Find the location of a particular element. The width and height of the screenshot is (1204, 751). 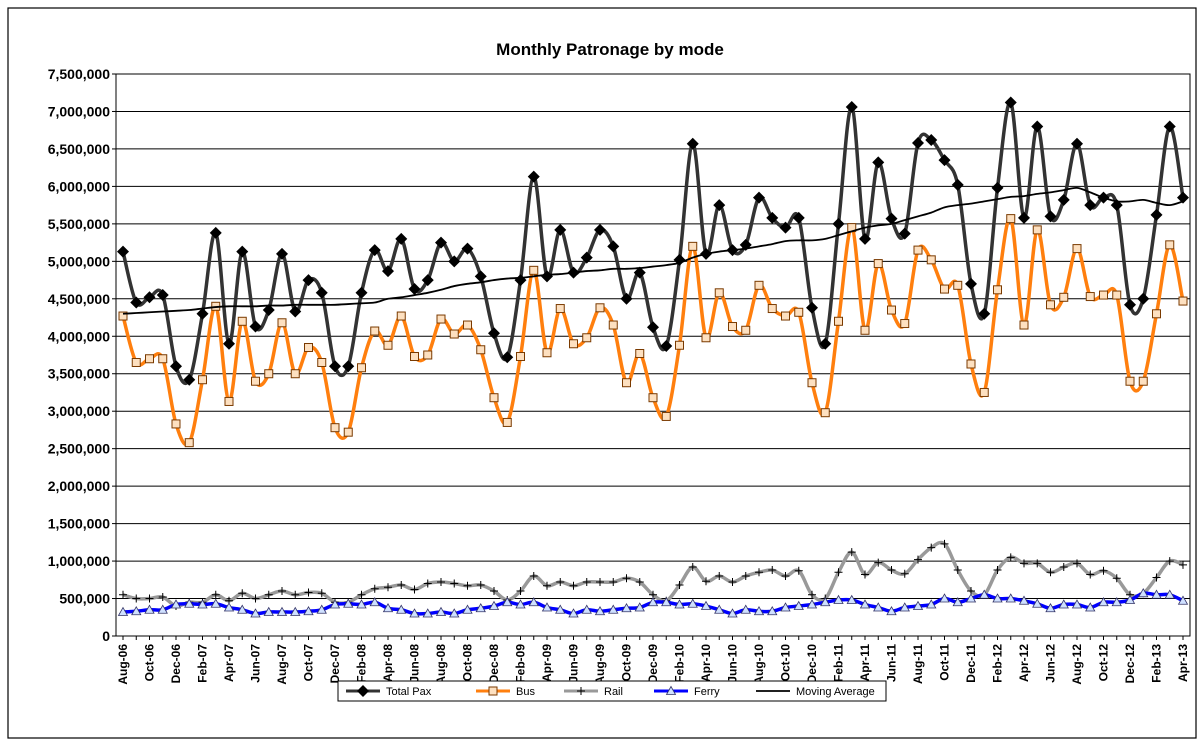

legend-label: Ferry is located at coordinates (707, 692).